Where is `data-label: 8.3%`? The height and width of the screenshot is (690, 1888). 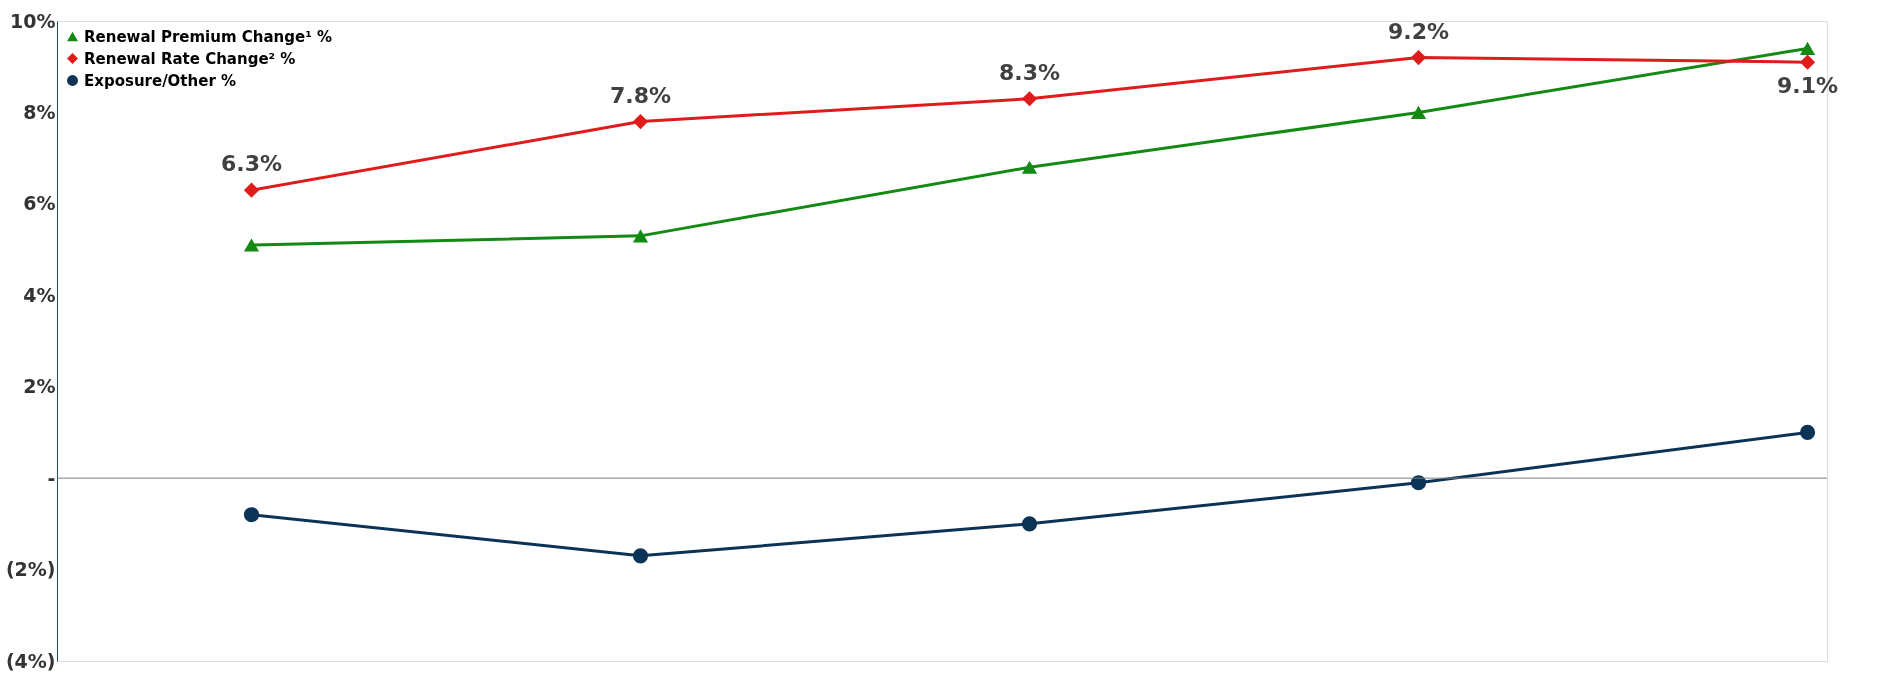 data-label: 8.3% is located at coordinates (1030, 72).